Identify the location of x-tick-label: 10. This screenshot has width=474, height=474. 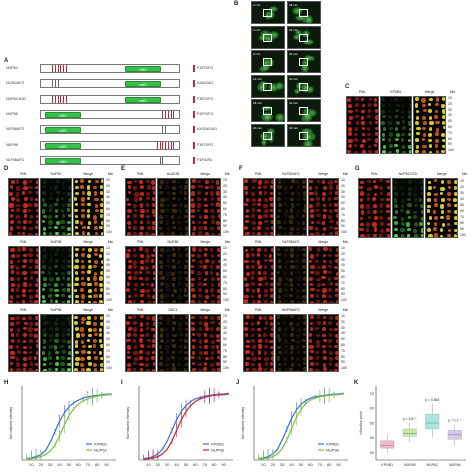
(263, 464).